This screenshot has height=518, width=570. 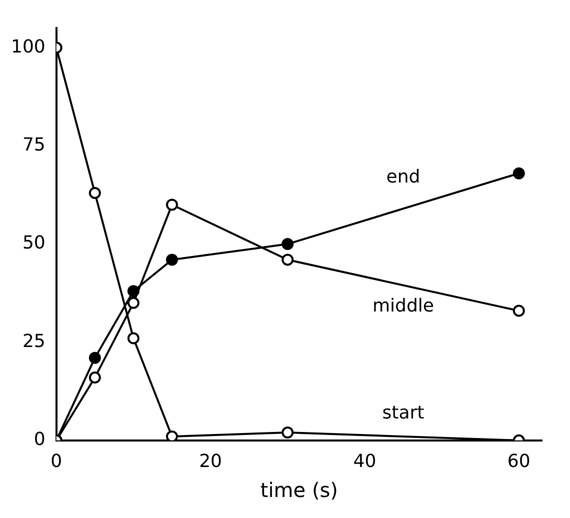 What do you see at coordinates (299, 490) in the screenshot?
I see `x-axis-title: time (s)` at bounding box center [299, 490].